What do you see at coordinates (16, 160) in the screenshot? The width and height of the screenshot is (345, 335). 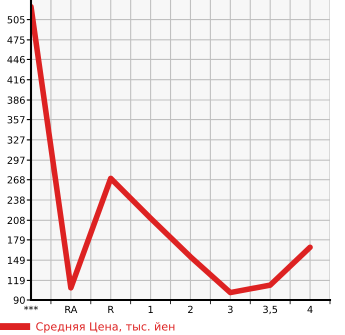 I see `y-tick-label: 297` at bounding box center [16, 160].